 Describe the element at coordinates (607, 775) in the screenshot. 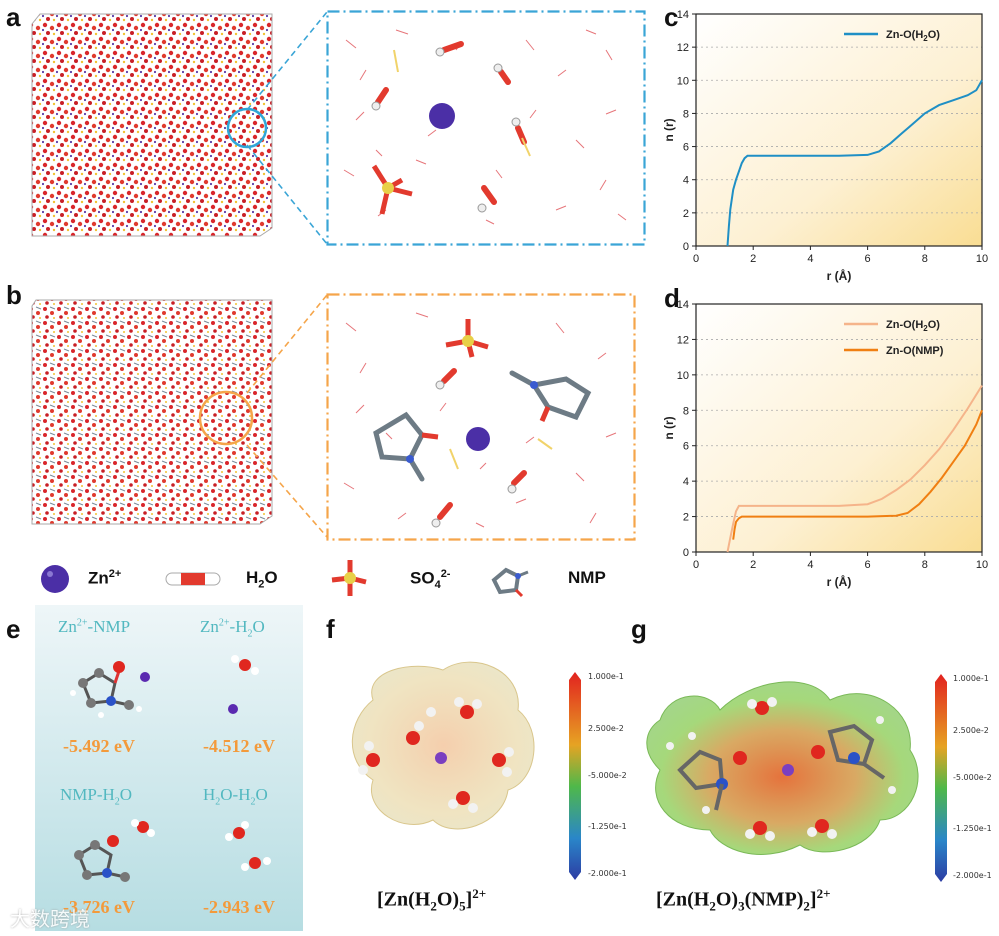

I see `colorbar-f-label-3: -5.000e-2` at that location.